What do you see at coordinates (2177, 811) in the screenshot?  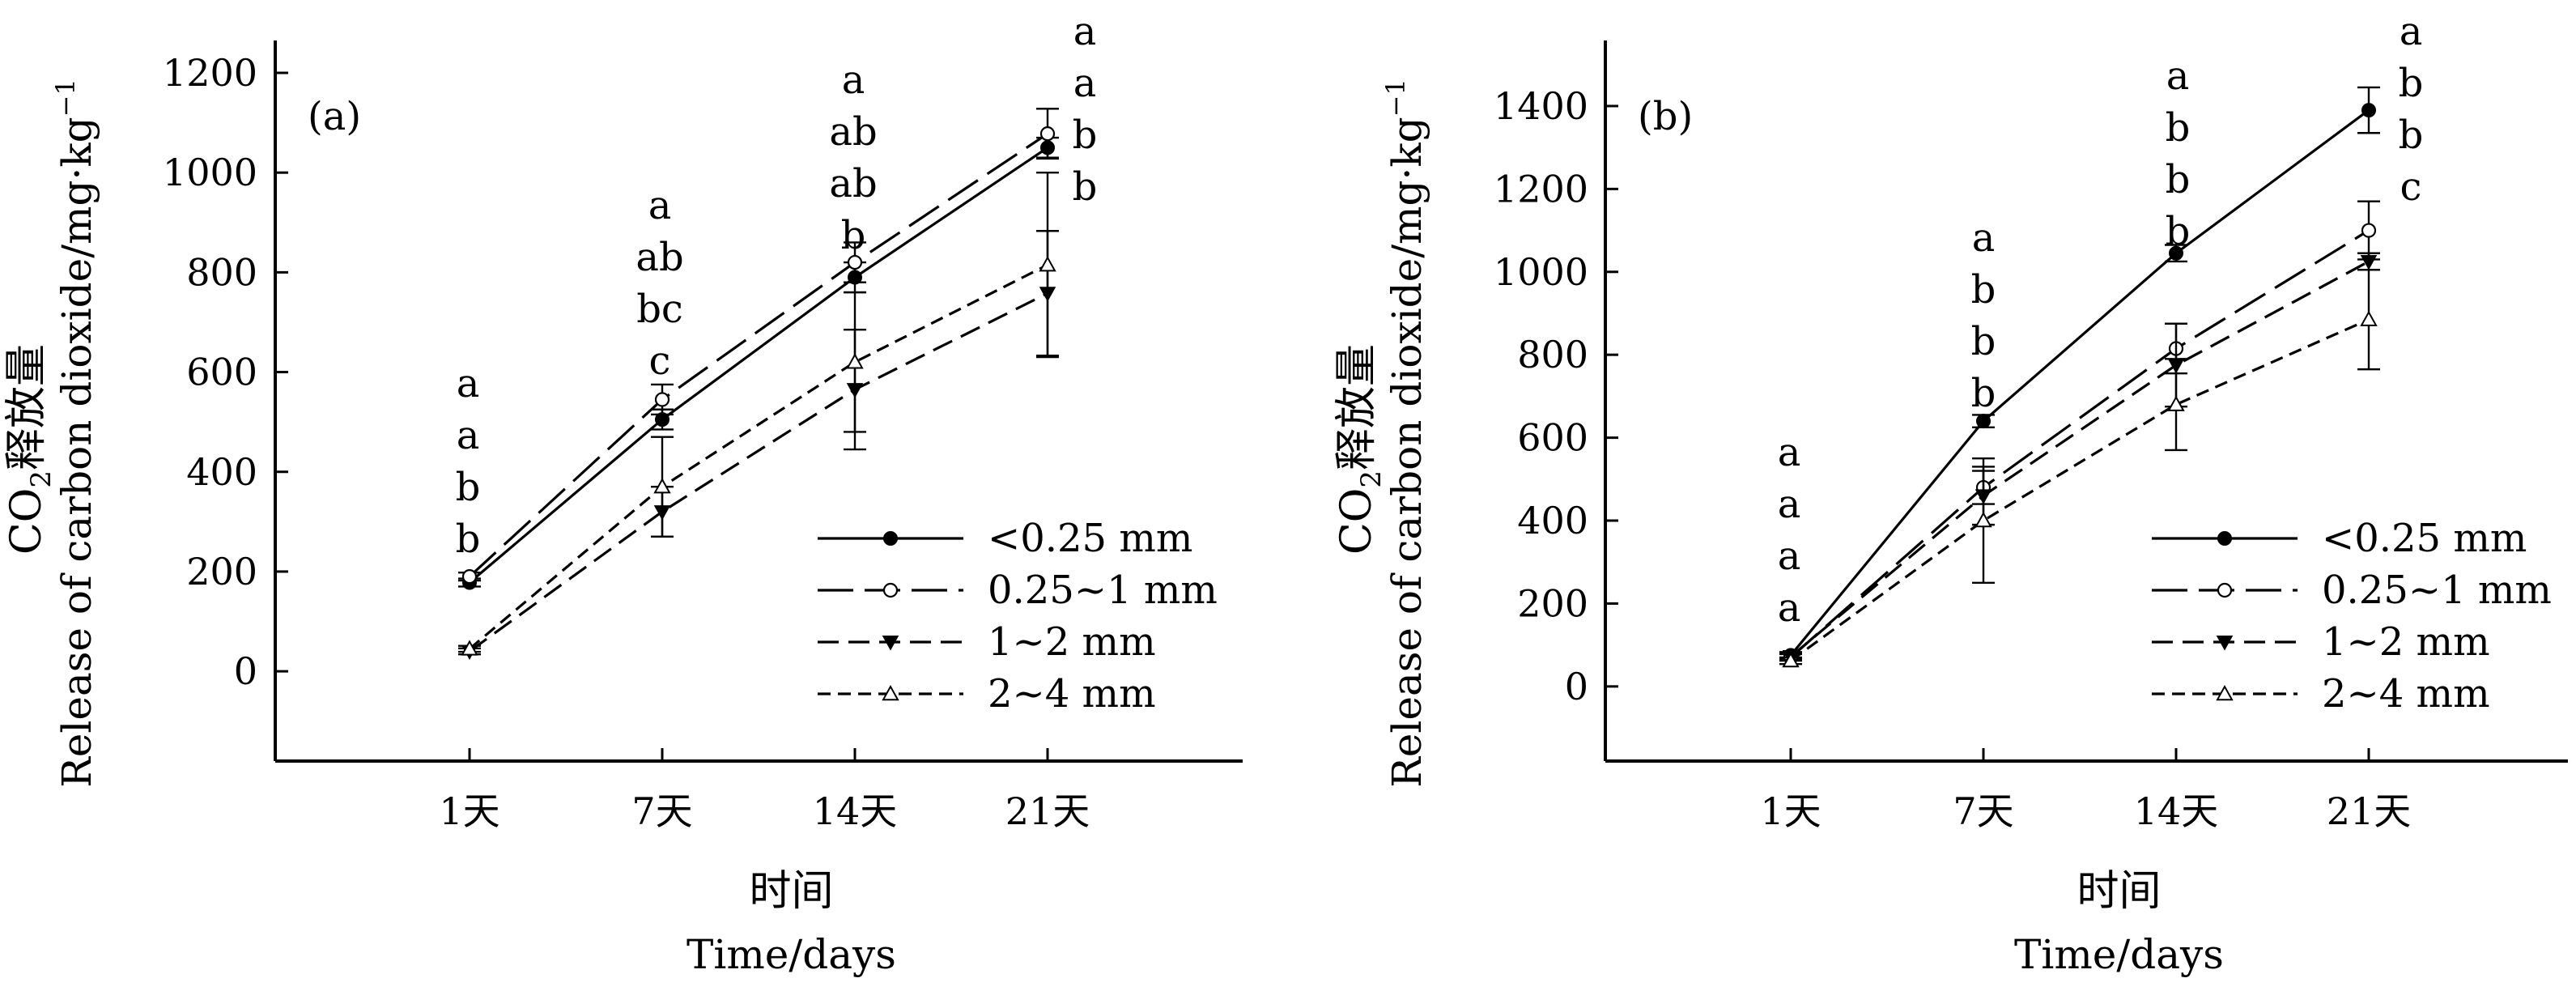 I see `x-tick-label: 14天` at bounding box center [2177, 811].